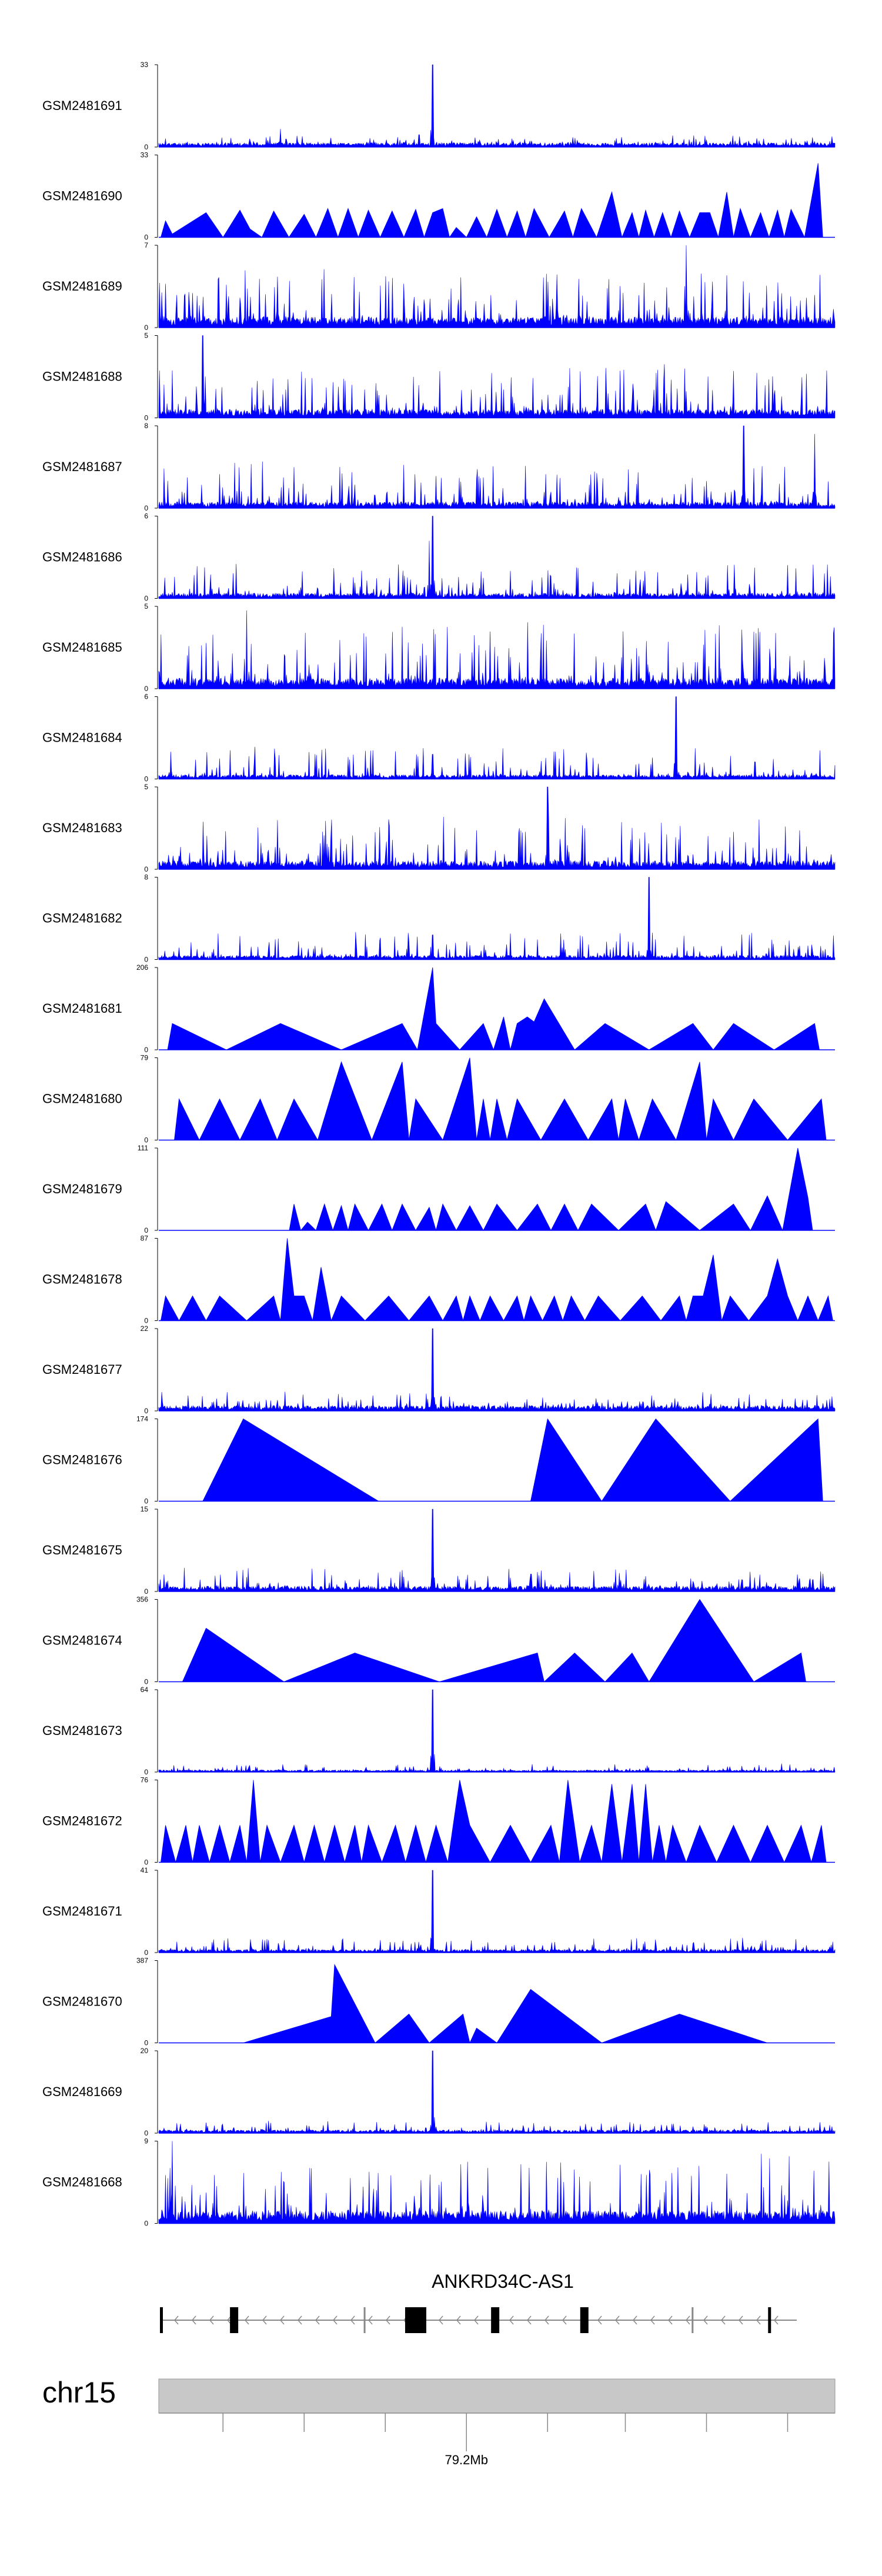 Image resolution: width=882 pixels, height=2576 pixels. What do you see at coordinates (82, 1460) in the screenshot?
I see `track-label: GSM2481676` at bounding box center [82, 1460].